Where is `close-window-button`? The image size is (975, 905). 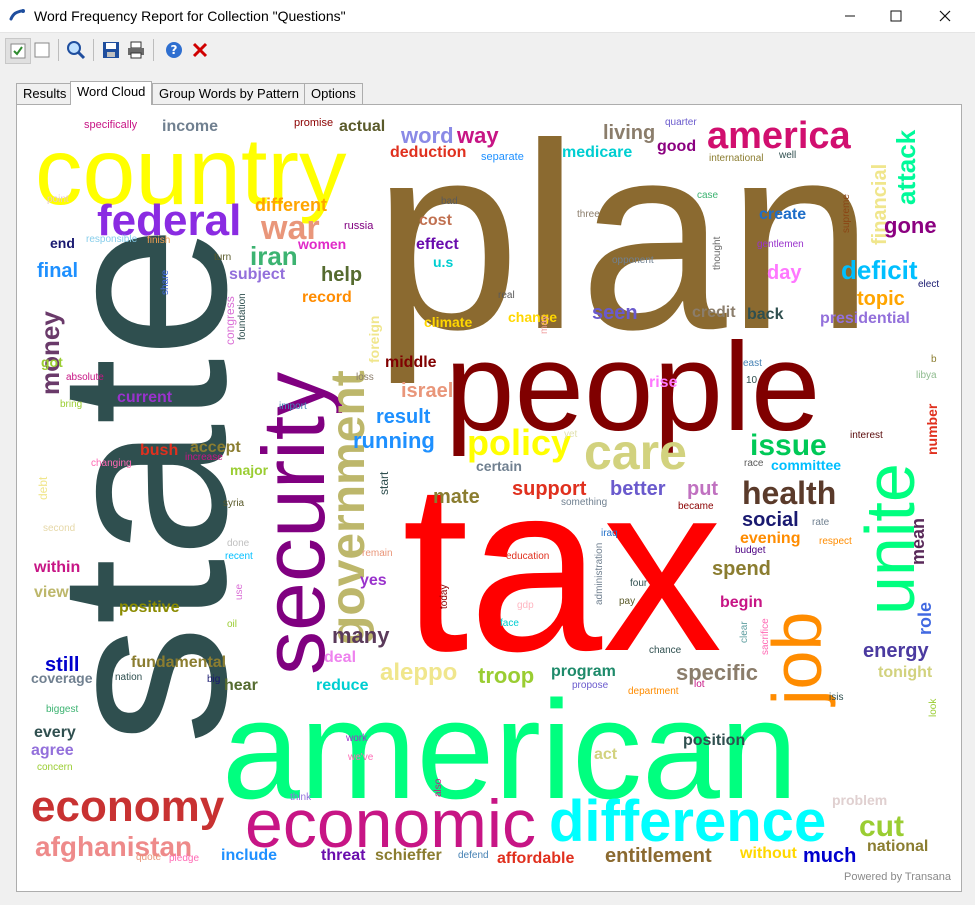
close-window-button is located at coordinates (945, 16).